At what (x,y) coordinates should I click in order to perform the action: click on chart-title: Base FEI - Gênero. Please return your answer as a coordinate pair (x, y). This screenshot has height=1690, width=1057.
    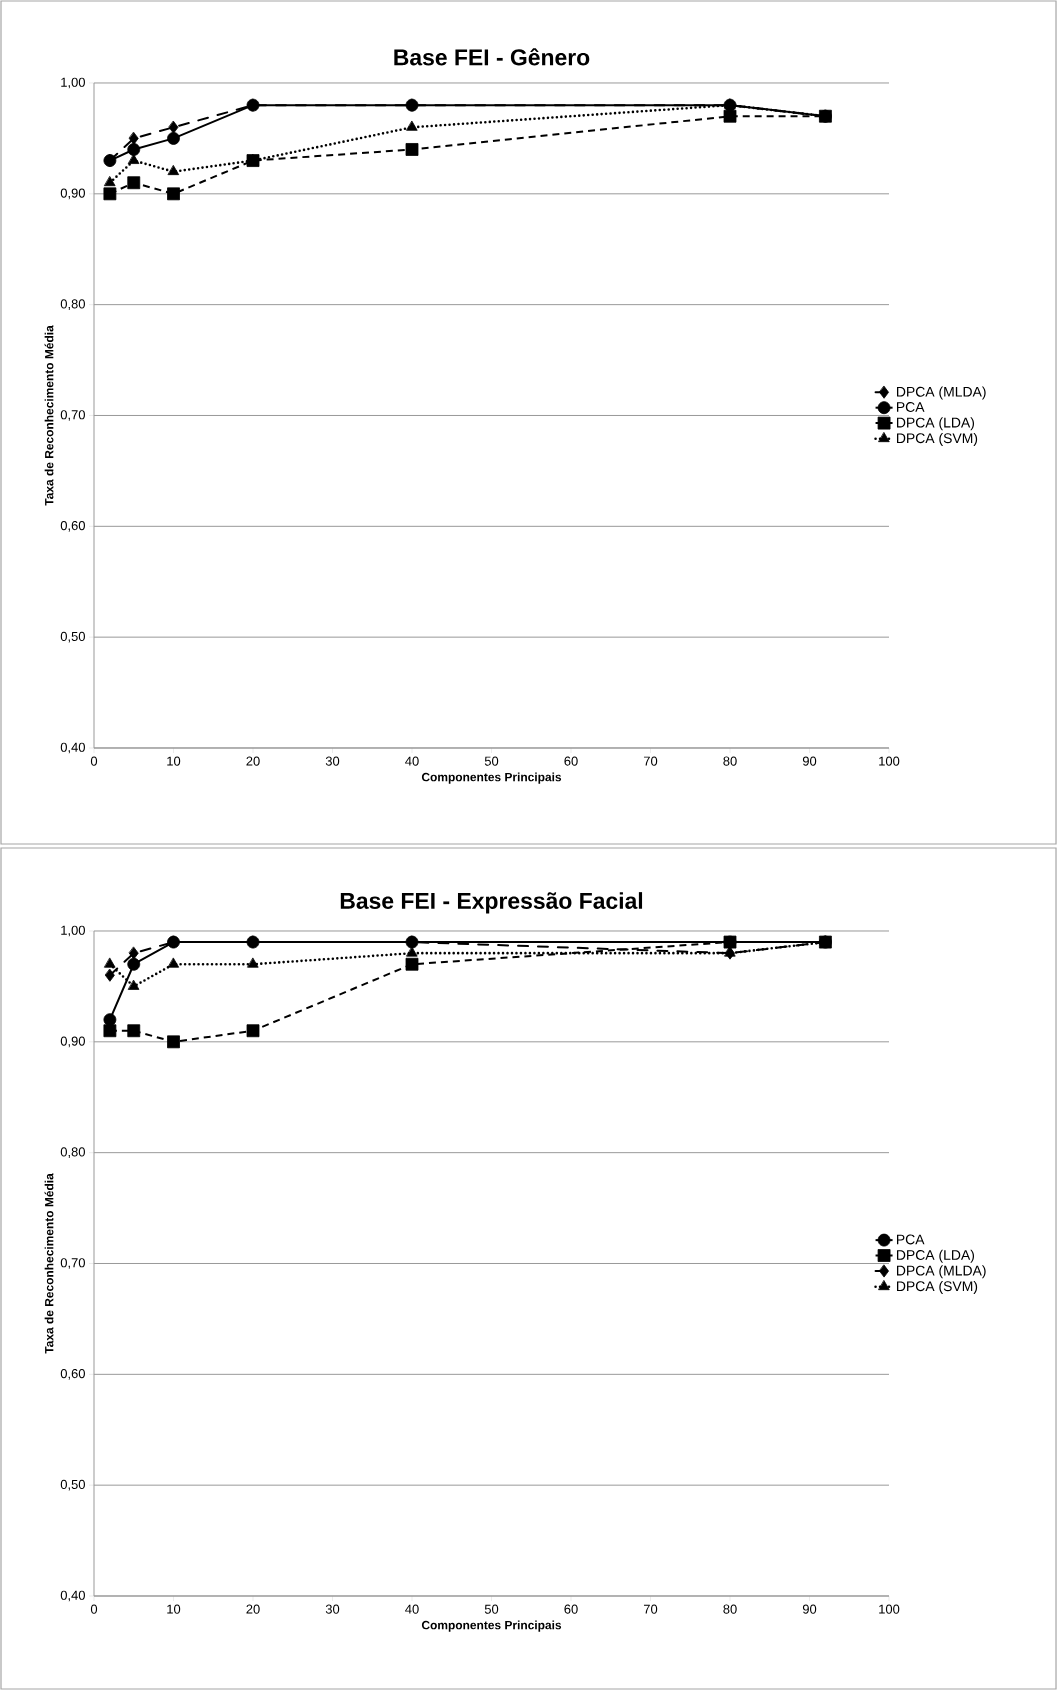
    Looking at the image, I should click on (492, 57).